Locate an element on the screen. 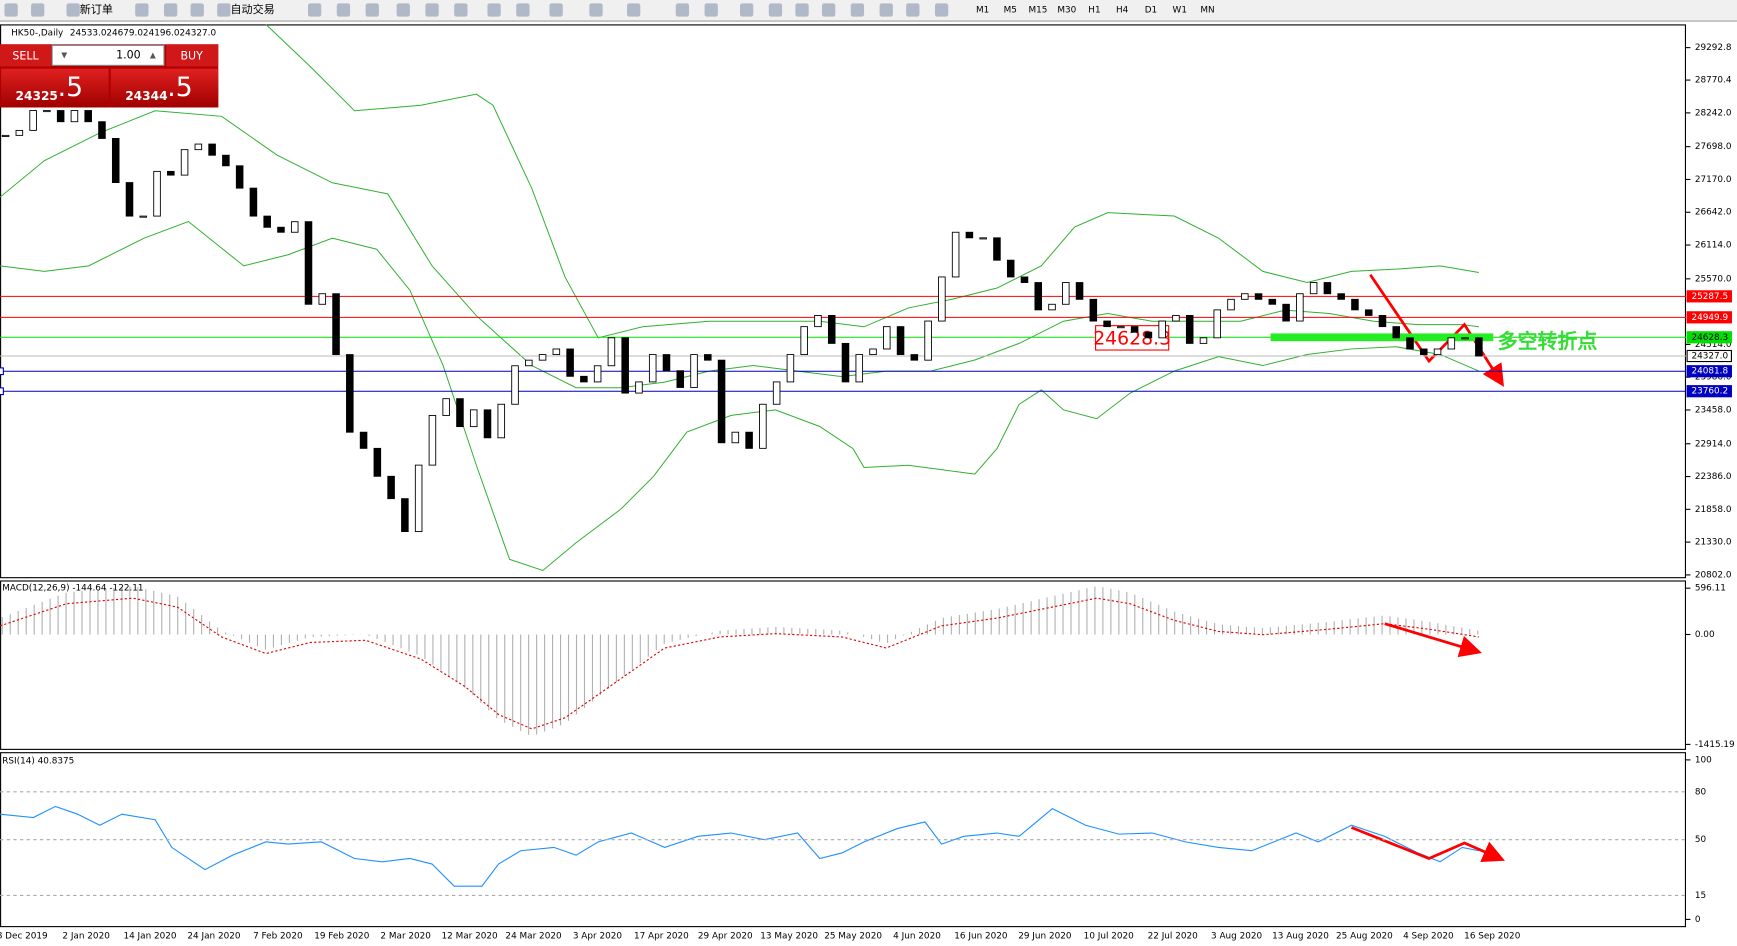 The image size is (1737, 946). symbol: HK50-,Daily is located at coordinates (37, 34).